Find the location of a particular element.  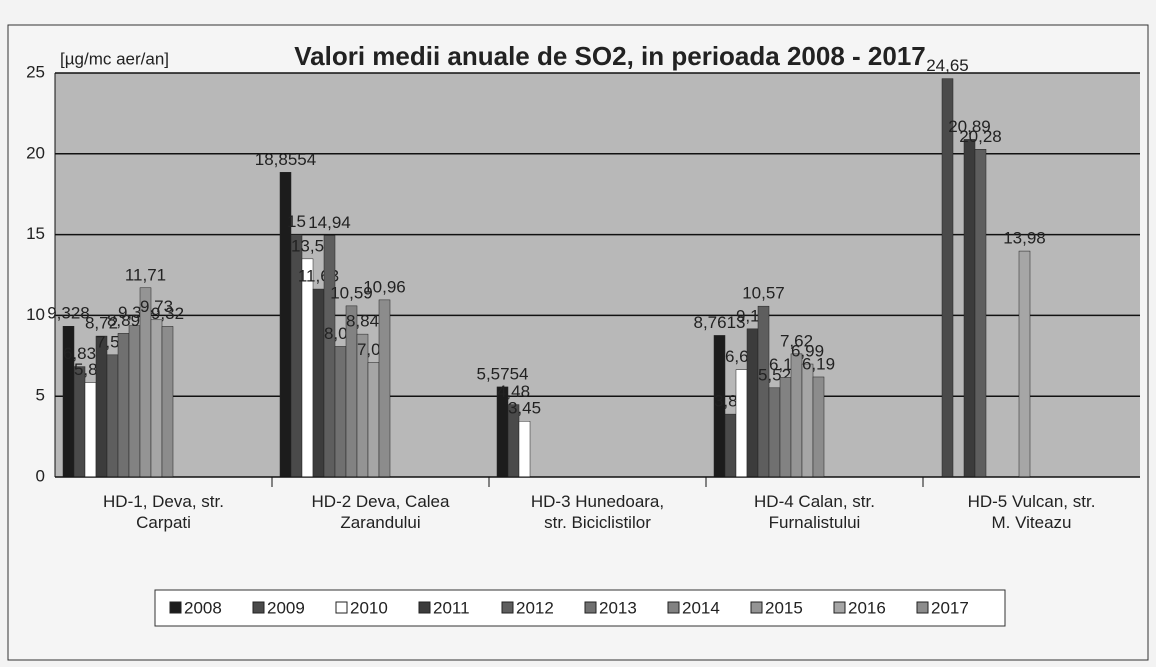

data-label: 10,57 is located at coordinates (763, 293).